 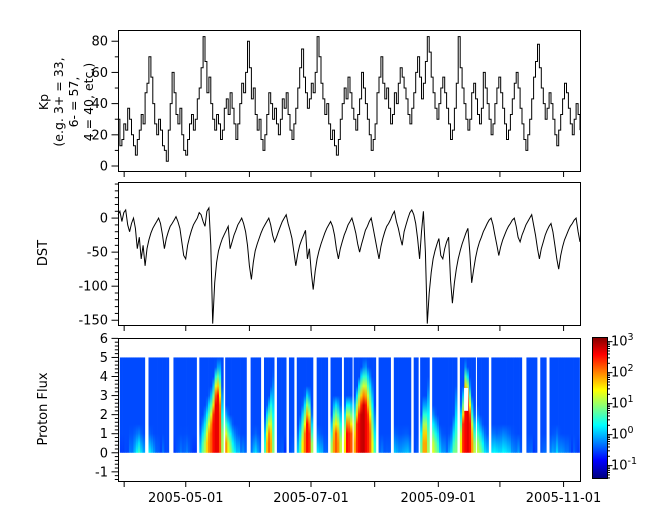 What do you see at coordinates (622, 340) in the screenshot?
I see `colorbar-tick-label: 10³` at bounding box center [622, 340].